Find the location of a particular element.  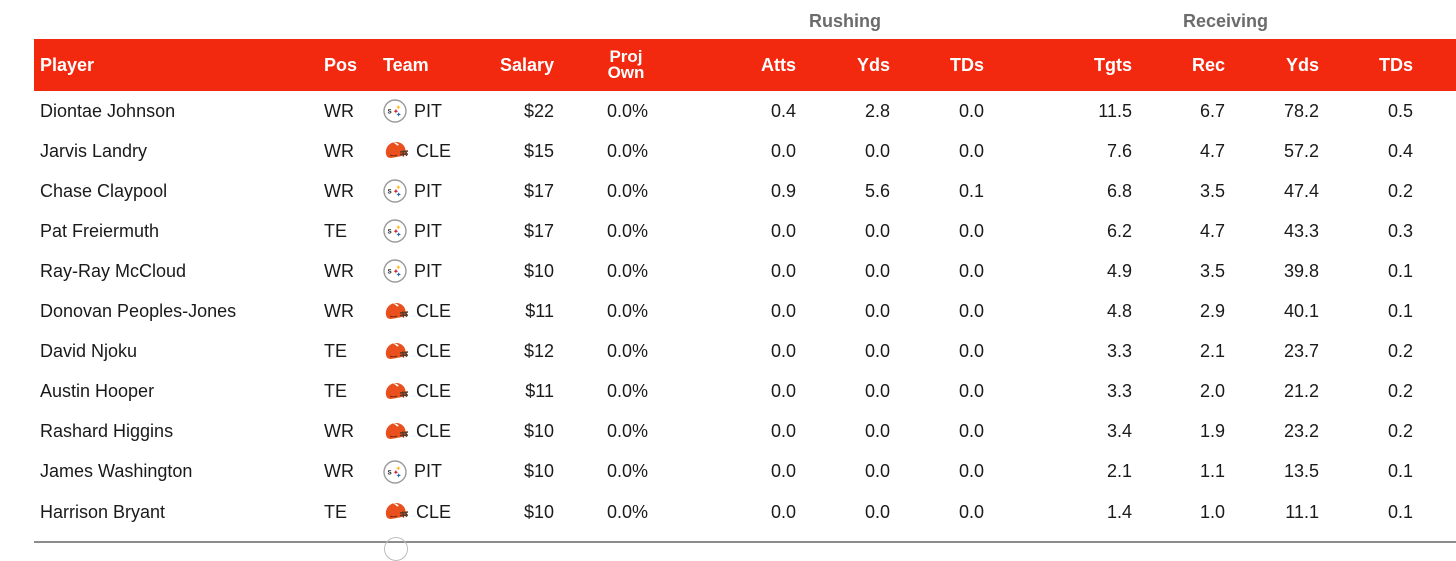

salary: $11 is located at coordinates (539, 391).